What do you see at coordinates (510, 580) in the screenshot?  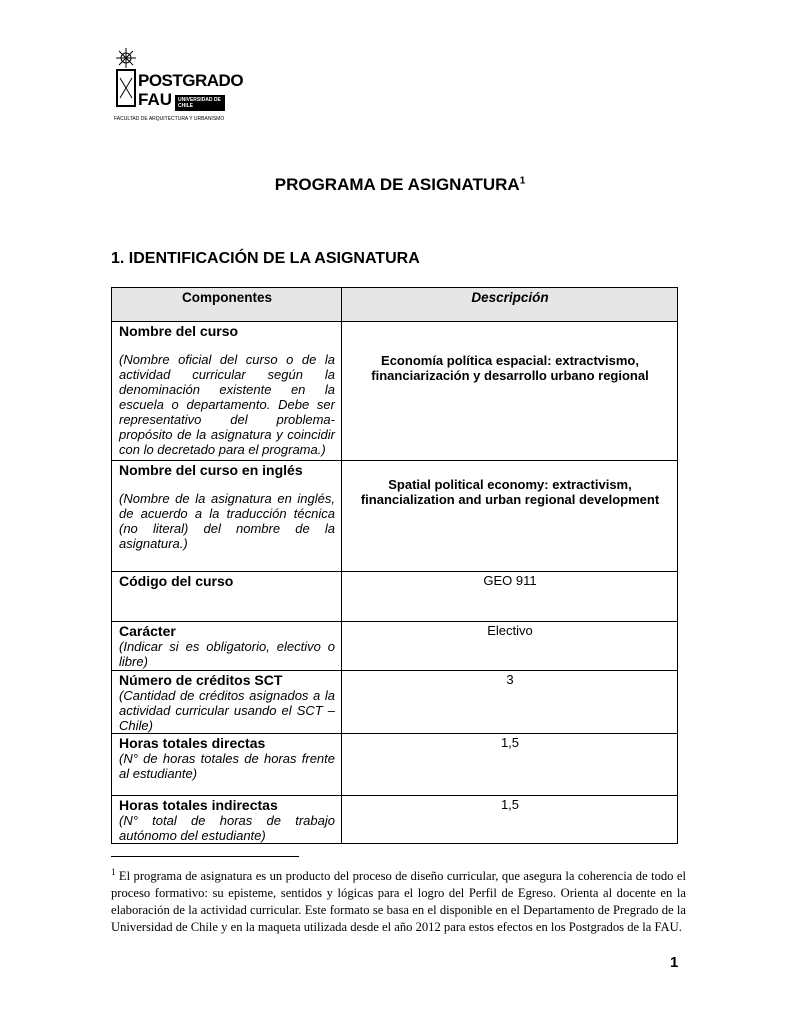 I see `row-value: GEO 911` at bounding box center [510, 580].